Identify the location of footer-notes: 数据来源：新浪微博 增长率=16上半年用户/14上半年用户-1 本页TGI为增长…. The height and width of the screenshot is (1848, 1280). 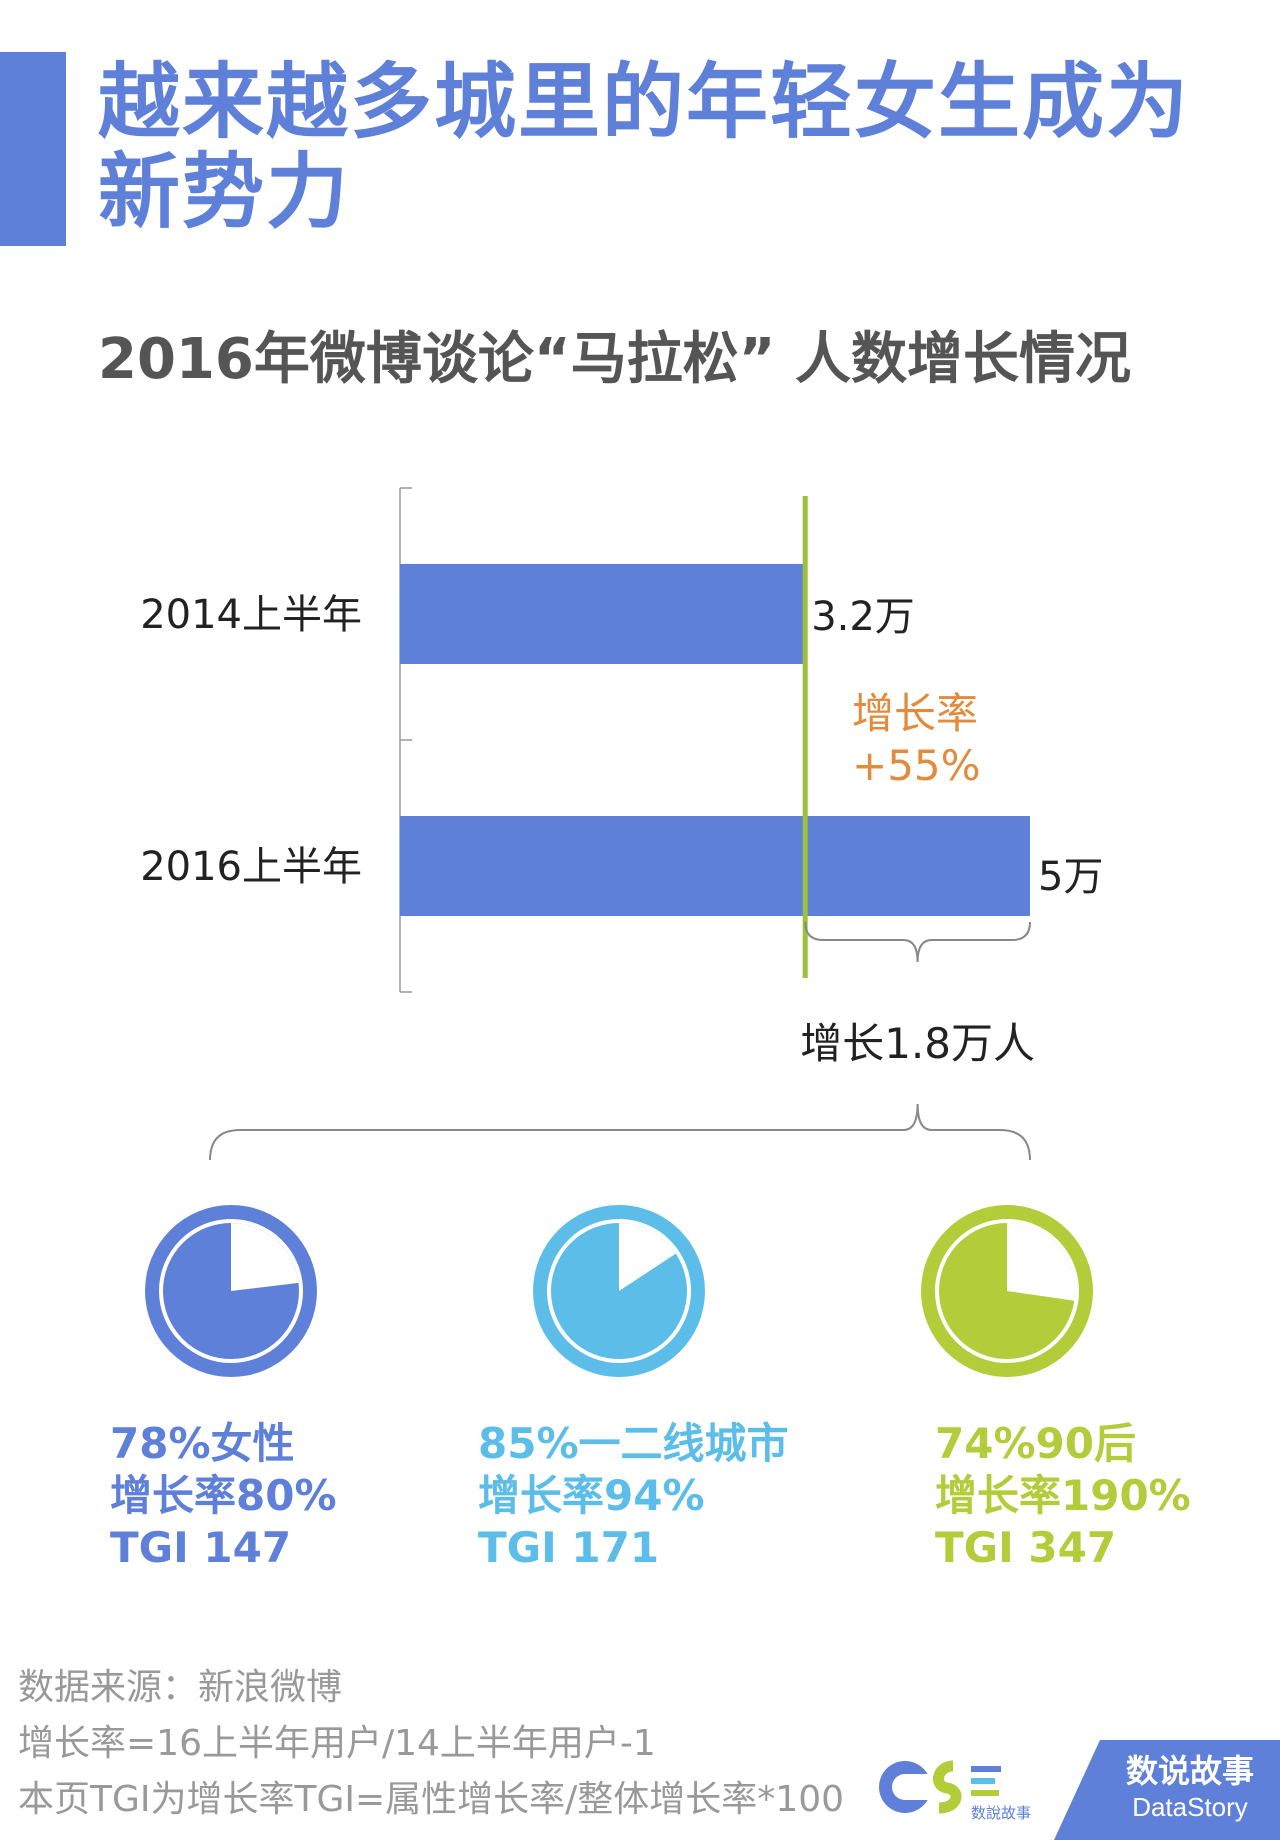
(431, 1744).